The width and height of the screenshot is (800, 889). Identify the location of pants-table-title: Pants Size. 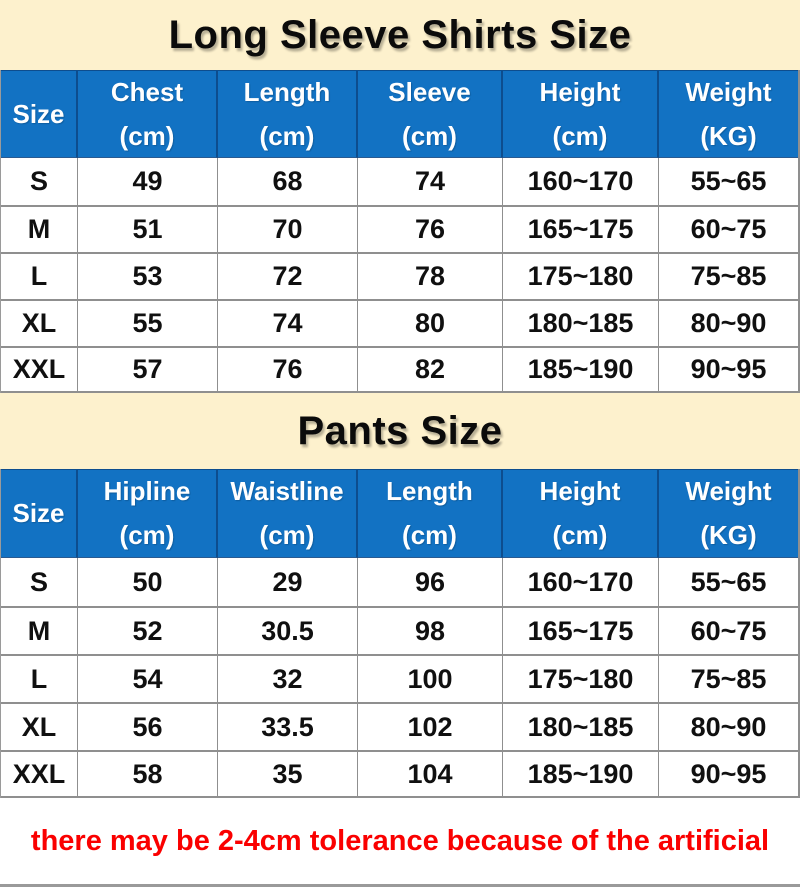
(400, 431).